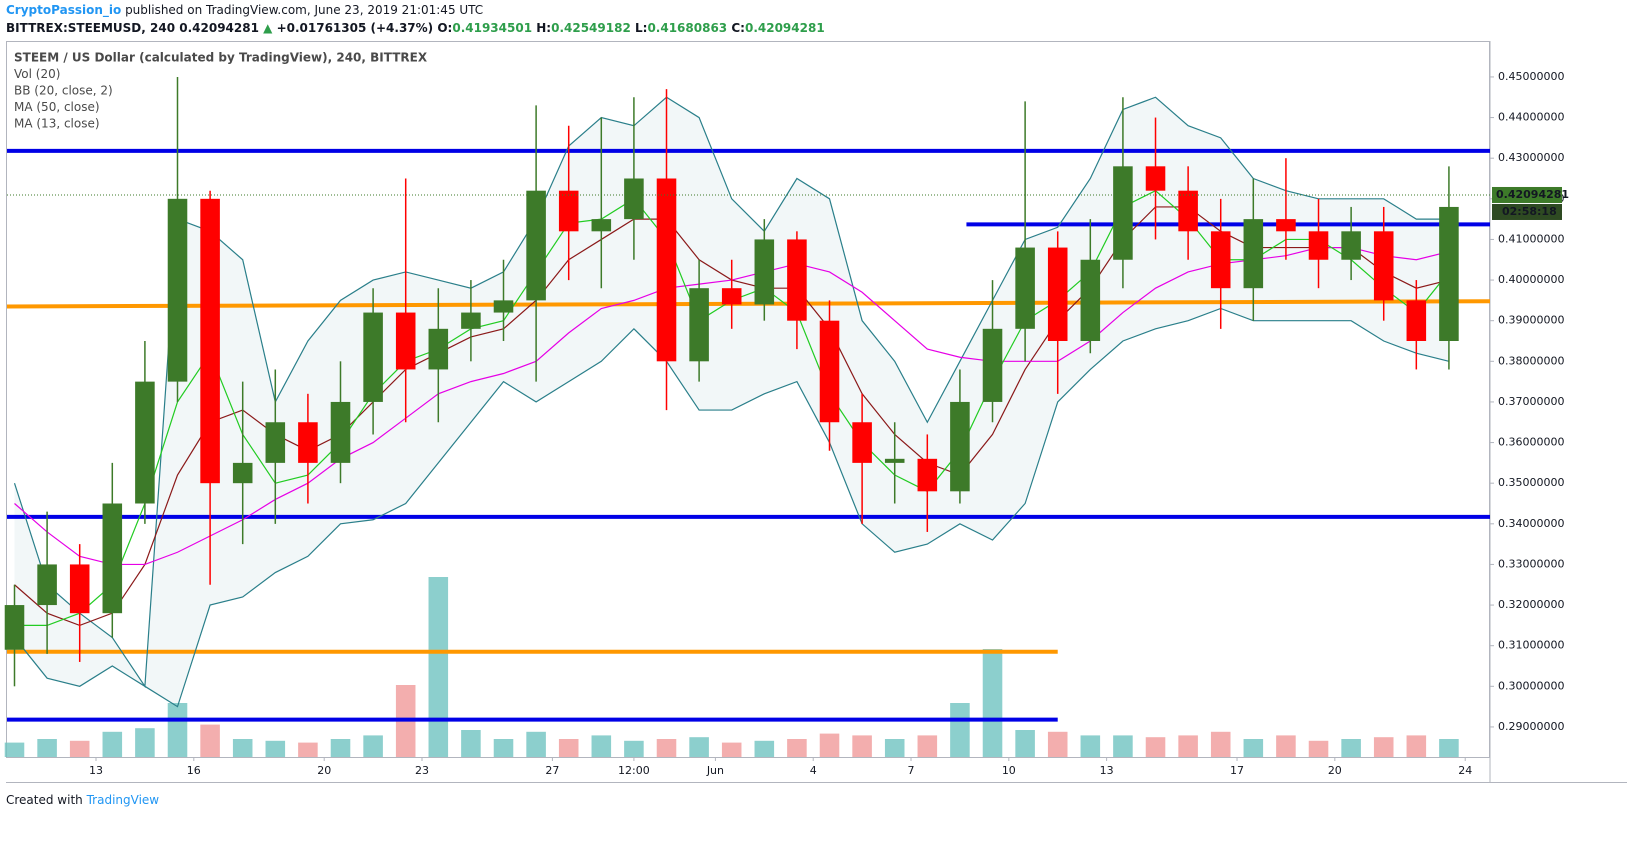 The width and height of the screenshot is (1627, 849). What do you see at coordinates (44, 800) in the screenshot?
I see `created: Created with` at bounding box center [44, 800].